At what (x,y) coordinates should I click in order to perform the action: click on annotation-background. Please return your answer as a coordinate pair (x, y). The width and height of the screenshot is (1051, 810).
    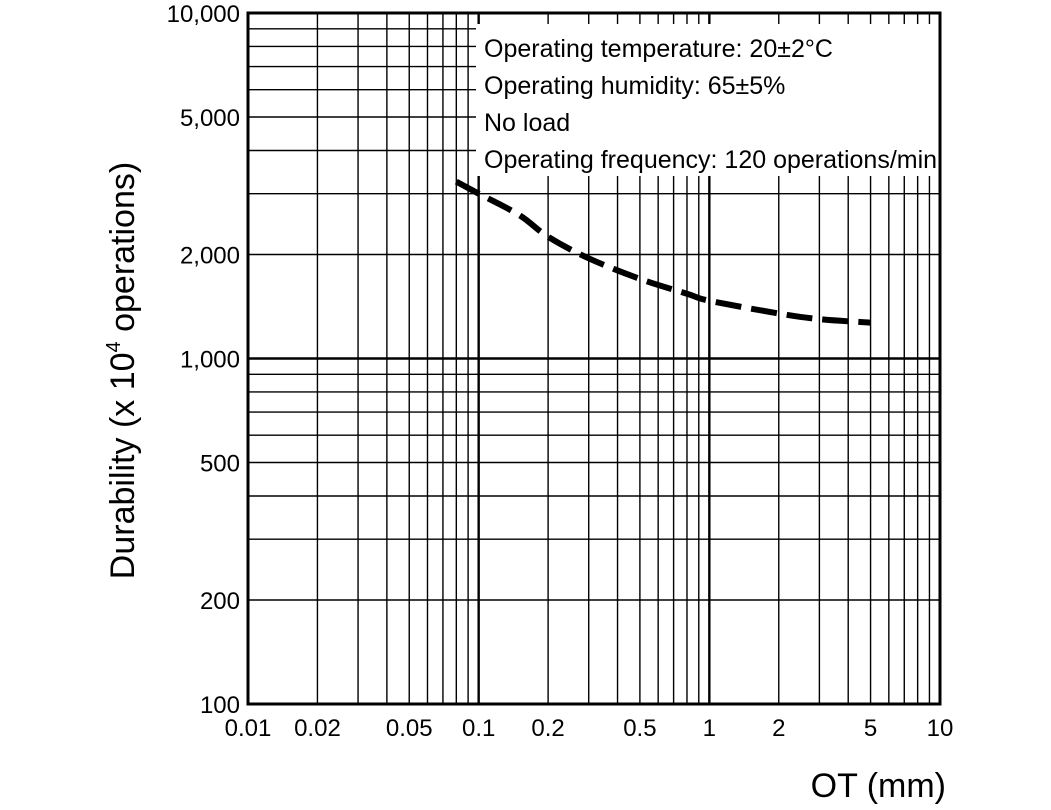
    Looking at the image, I should click on (756, 100).